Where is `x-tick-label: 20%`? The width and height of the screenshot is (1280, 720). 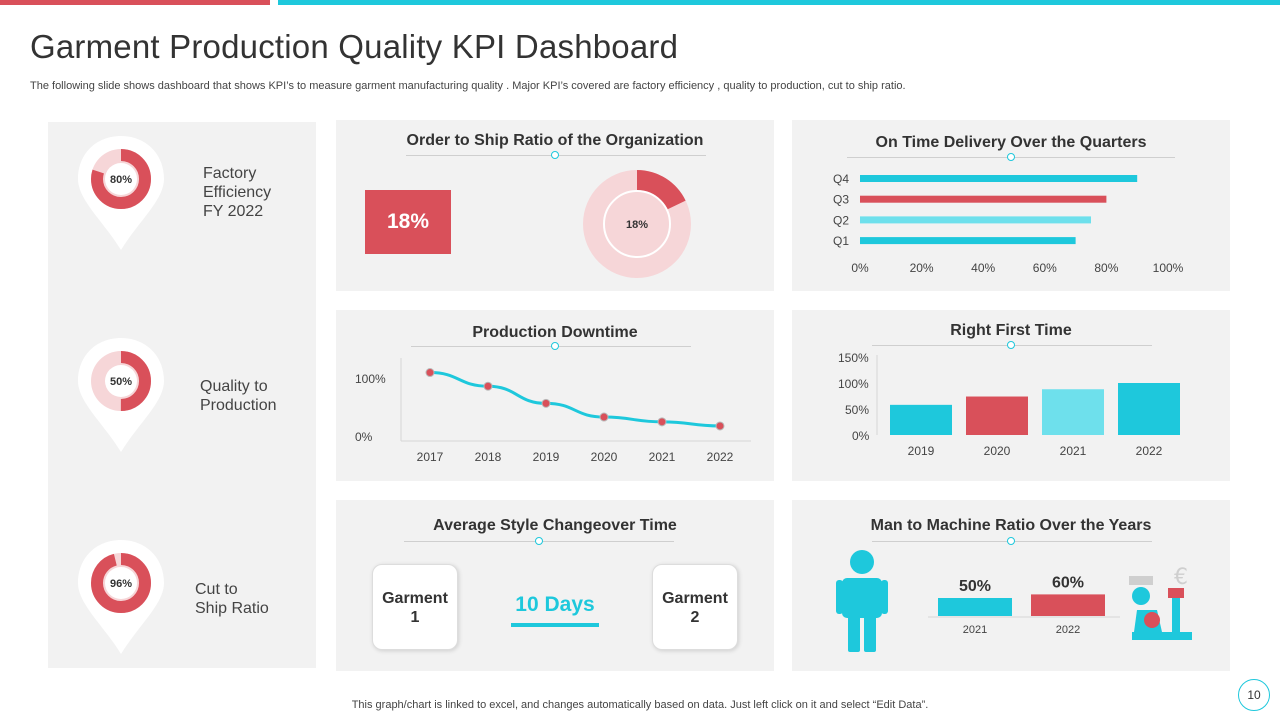
x-tick-label: 20% is located at coordinates (922, 268).